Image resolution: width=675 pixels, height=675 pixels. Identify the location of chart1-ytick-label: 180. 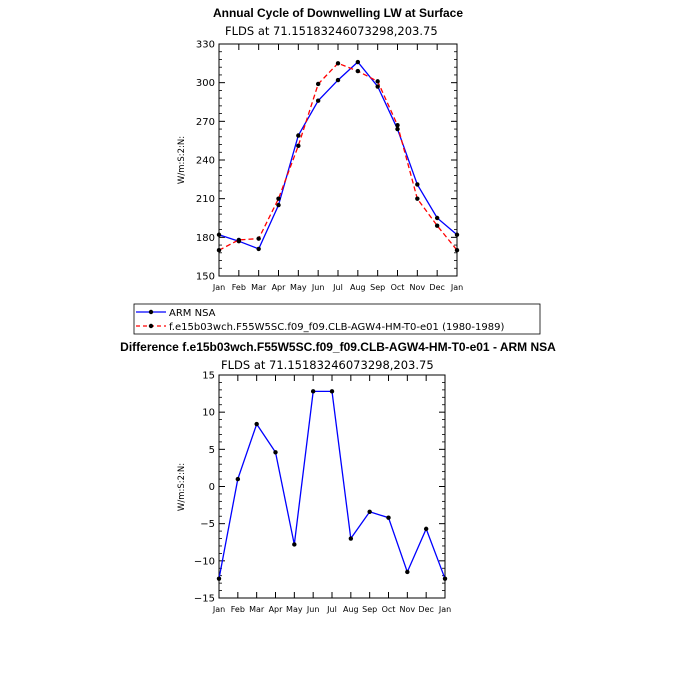
(205, 238).